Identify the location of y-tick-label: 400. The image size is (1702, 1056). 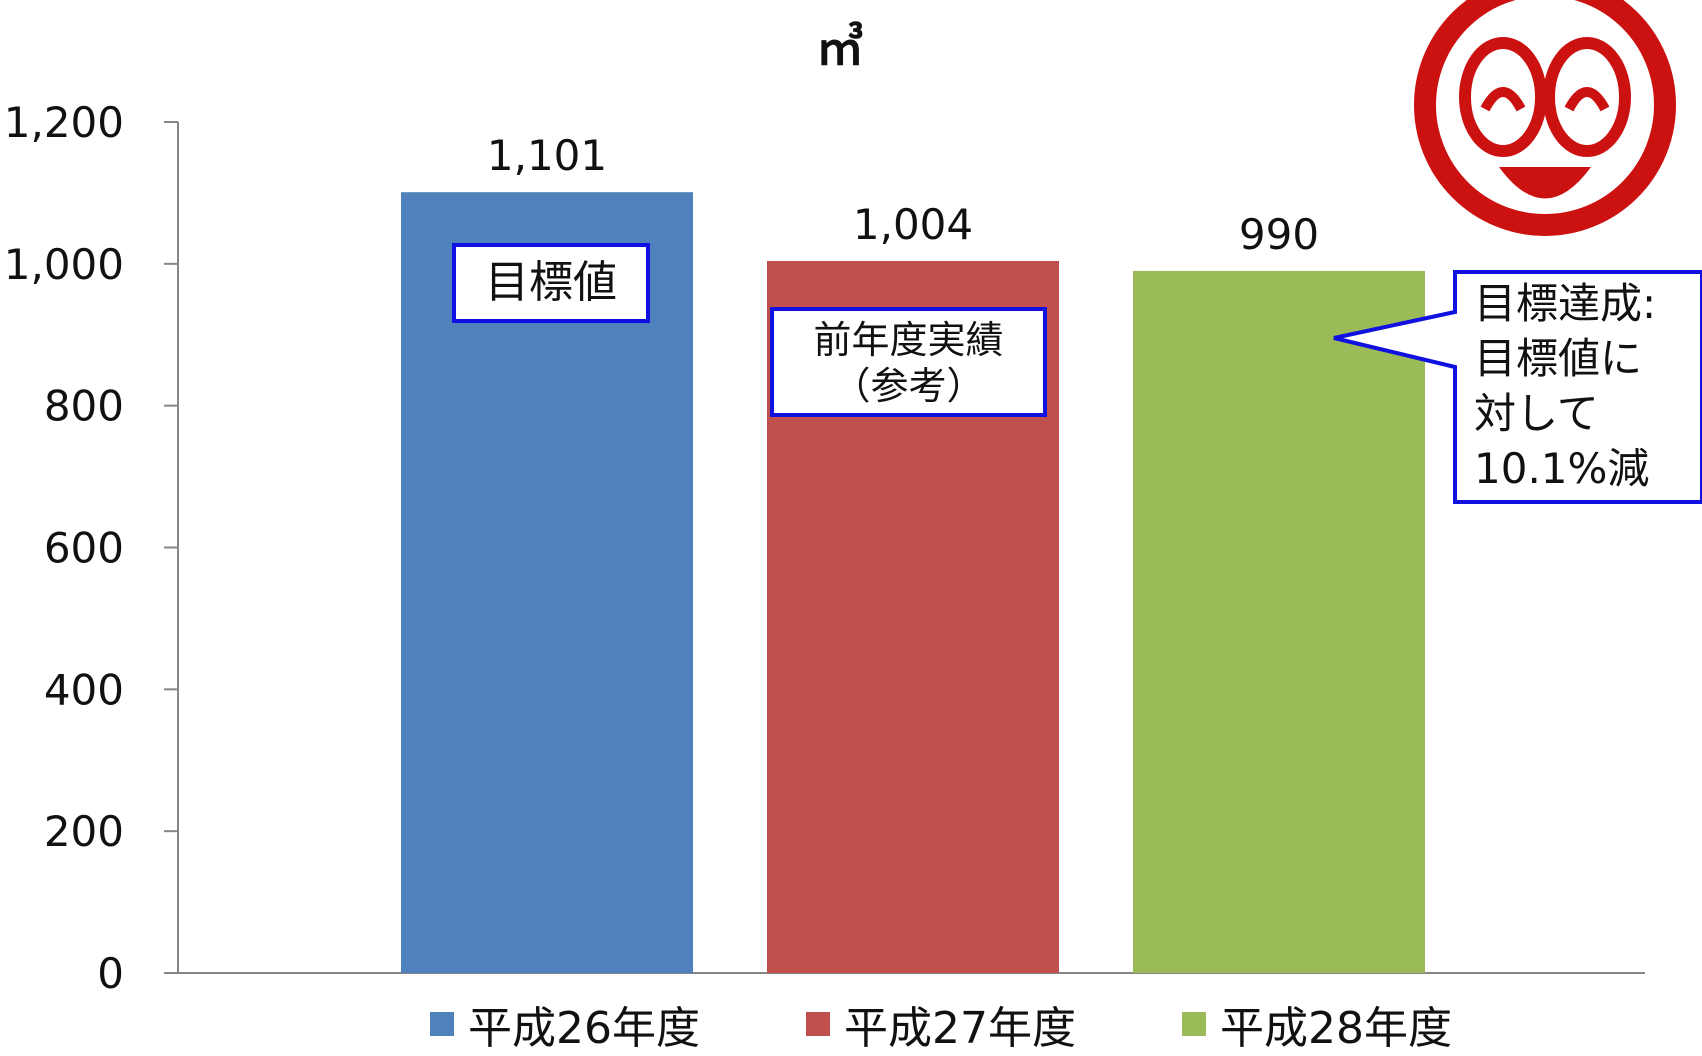
(84, 689).